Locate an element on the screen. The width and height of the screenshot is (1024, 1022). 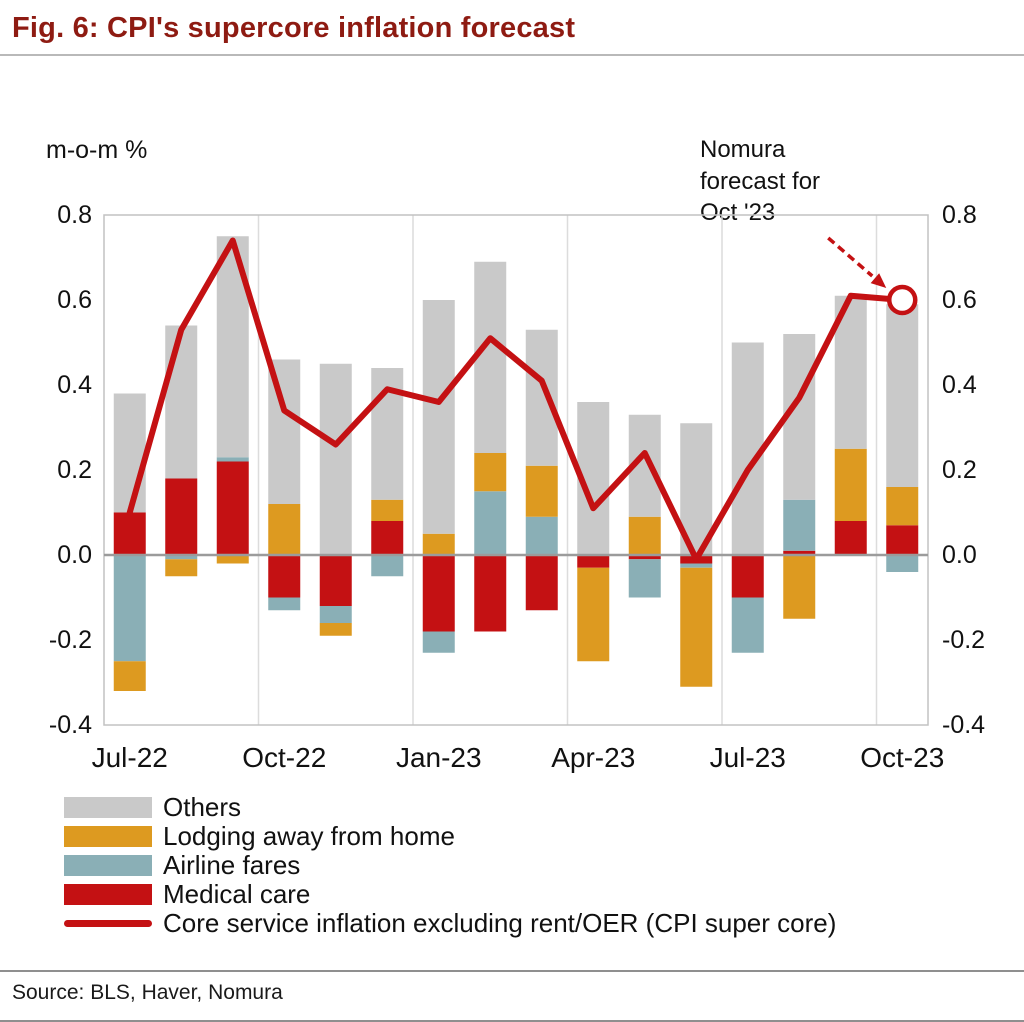
forecast-marker is located at coordinates (902, 300).